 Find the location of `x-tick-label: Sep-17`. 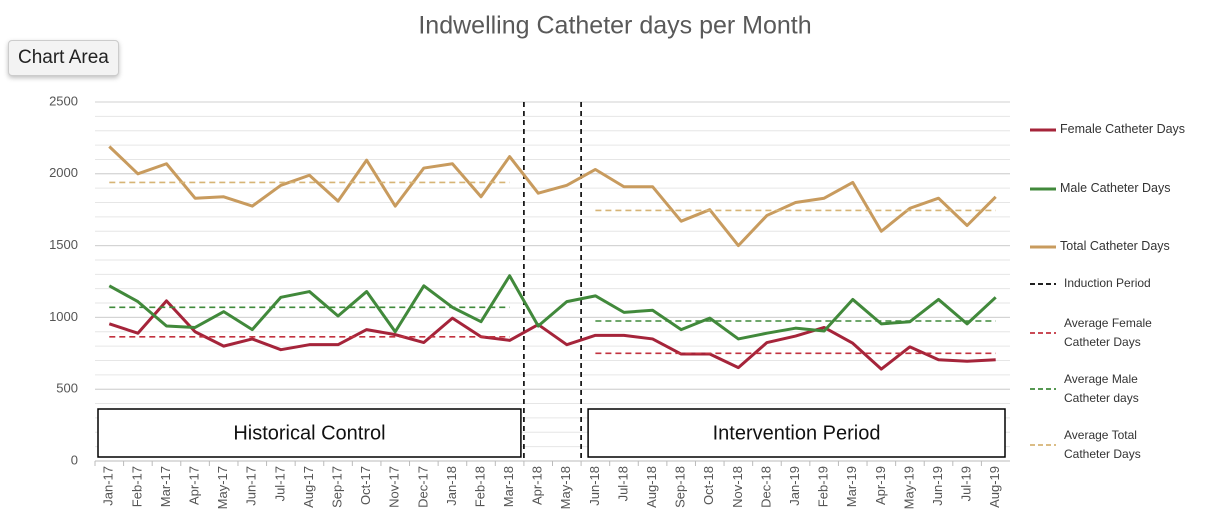

x-tick-label: Sep-17 is located at coordinates (336, 487).